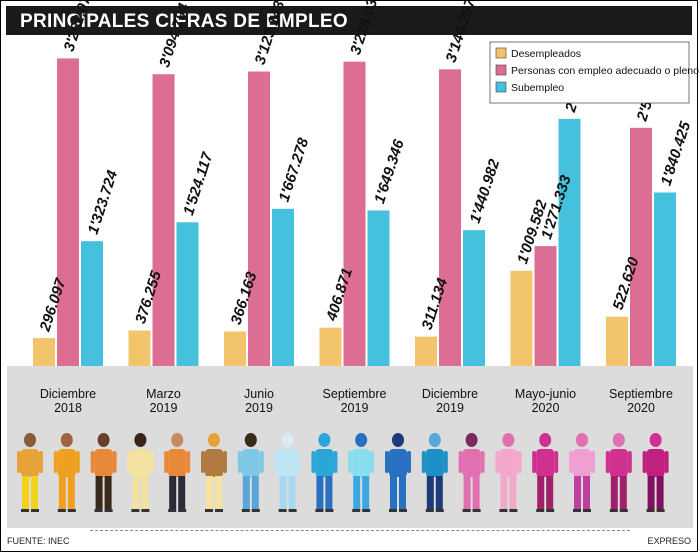  Describe the element at coordinates (343, 472) in the screenshot. I see `people-illustration` at that location.